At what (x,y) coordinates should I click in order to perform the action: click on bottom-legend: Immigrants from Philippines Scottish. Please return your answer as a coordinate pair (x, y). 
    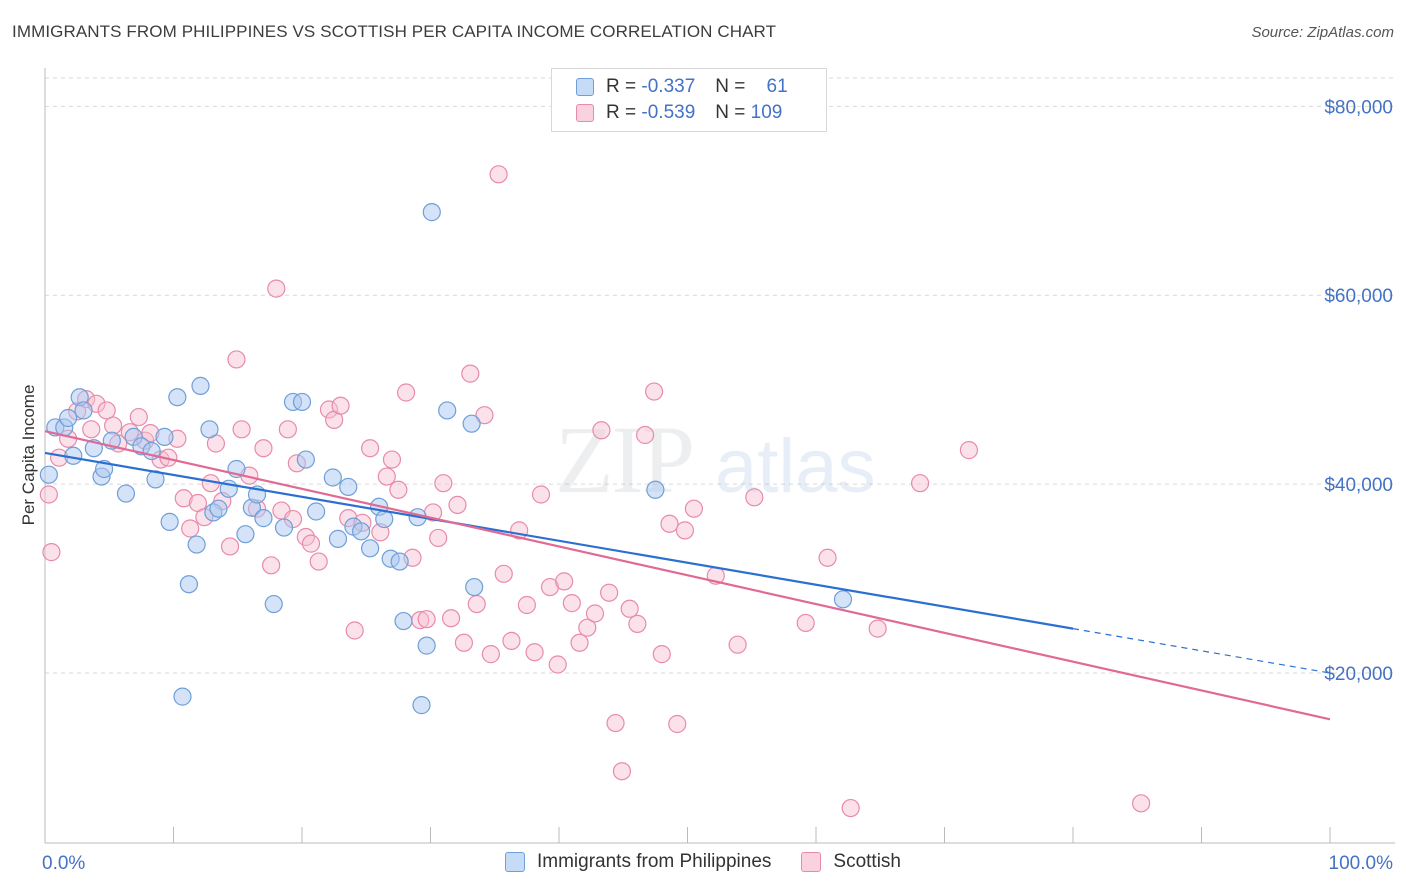
    Looking at the image, I should click on (703, 862).